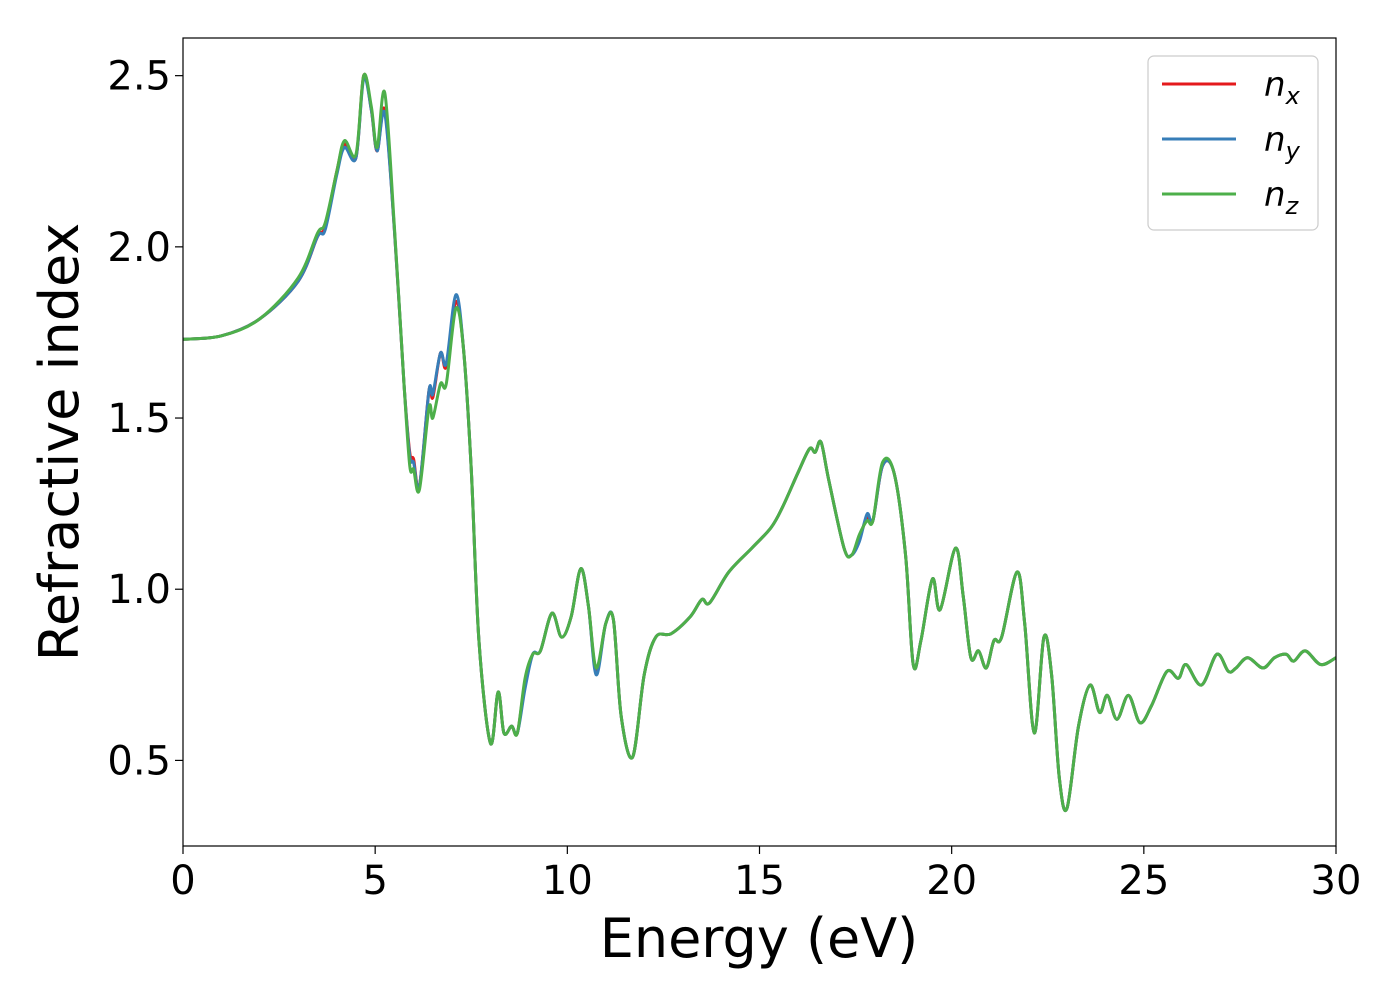 The width and height of the screenshot is (1400, 1000). Describe the element at coordinates (139, 77) in the screenshot. I see `y-tick-label: 2.5` at that location.